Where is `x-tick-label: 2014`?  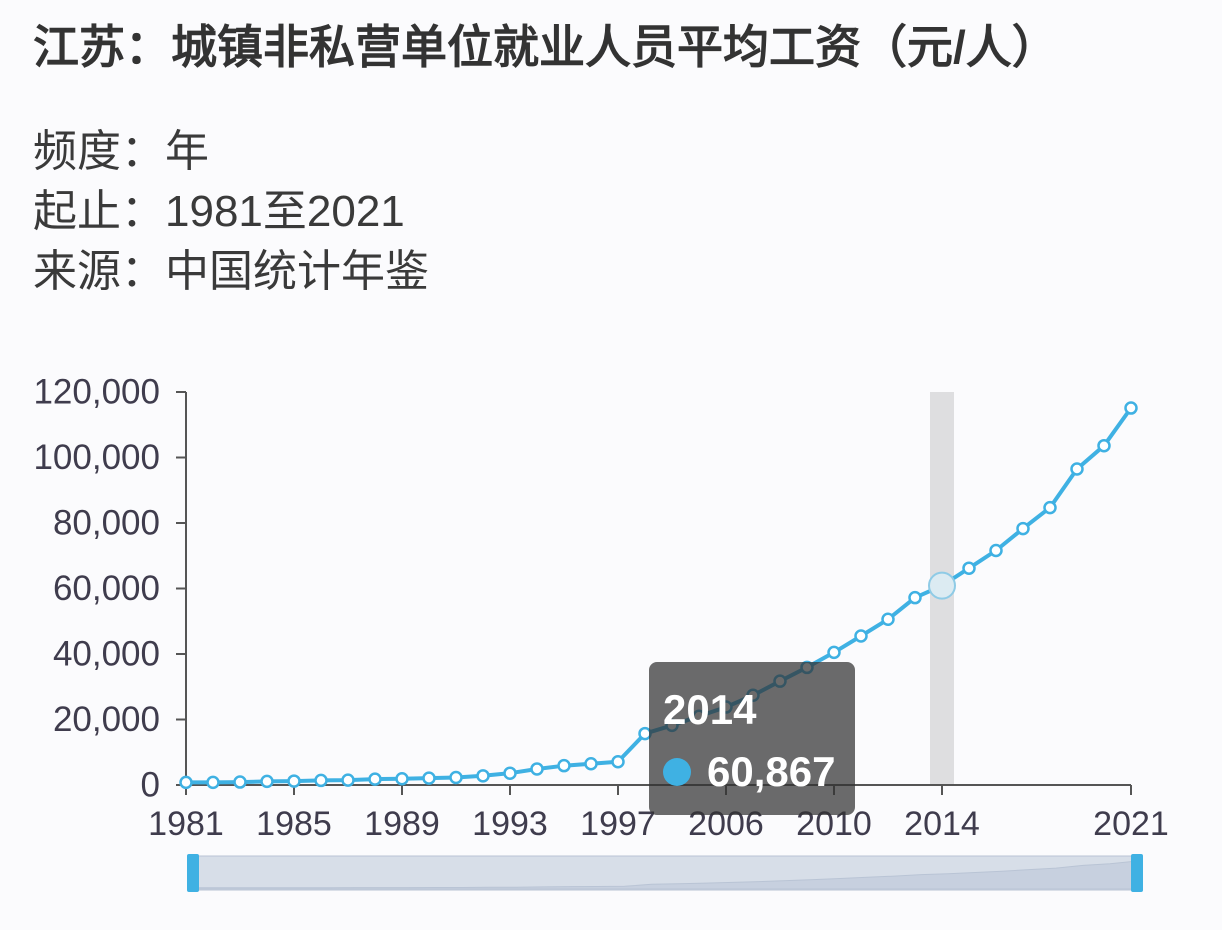 x-tick-label: 2014 is located at coordinates (942, 824).